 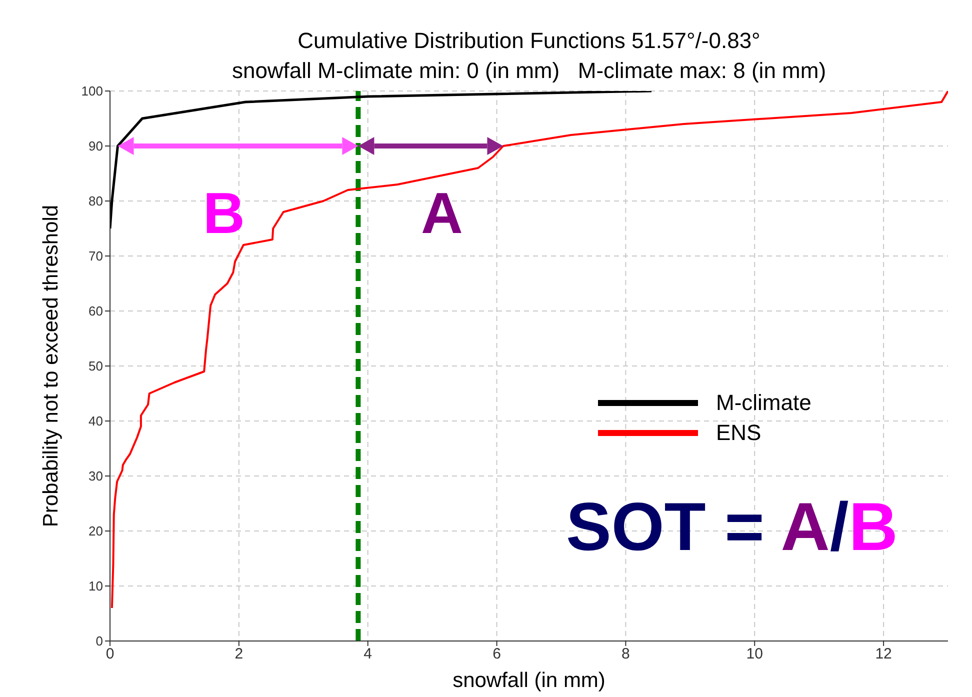 I want to click on y-tick-label: 0, so click(x=99, y=641).